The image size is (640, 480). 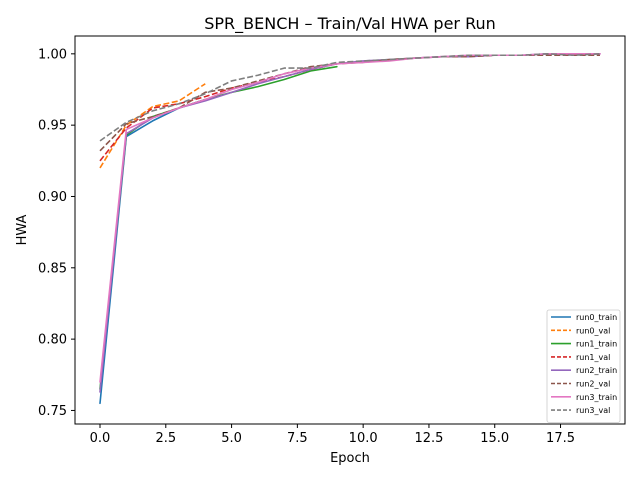 I want to click on legend-label: run1_val, so click(x=593, y=357).